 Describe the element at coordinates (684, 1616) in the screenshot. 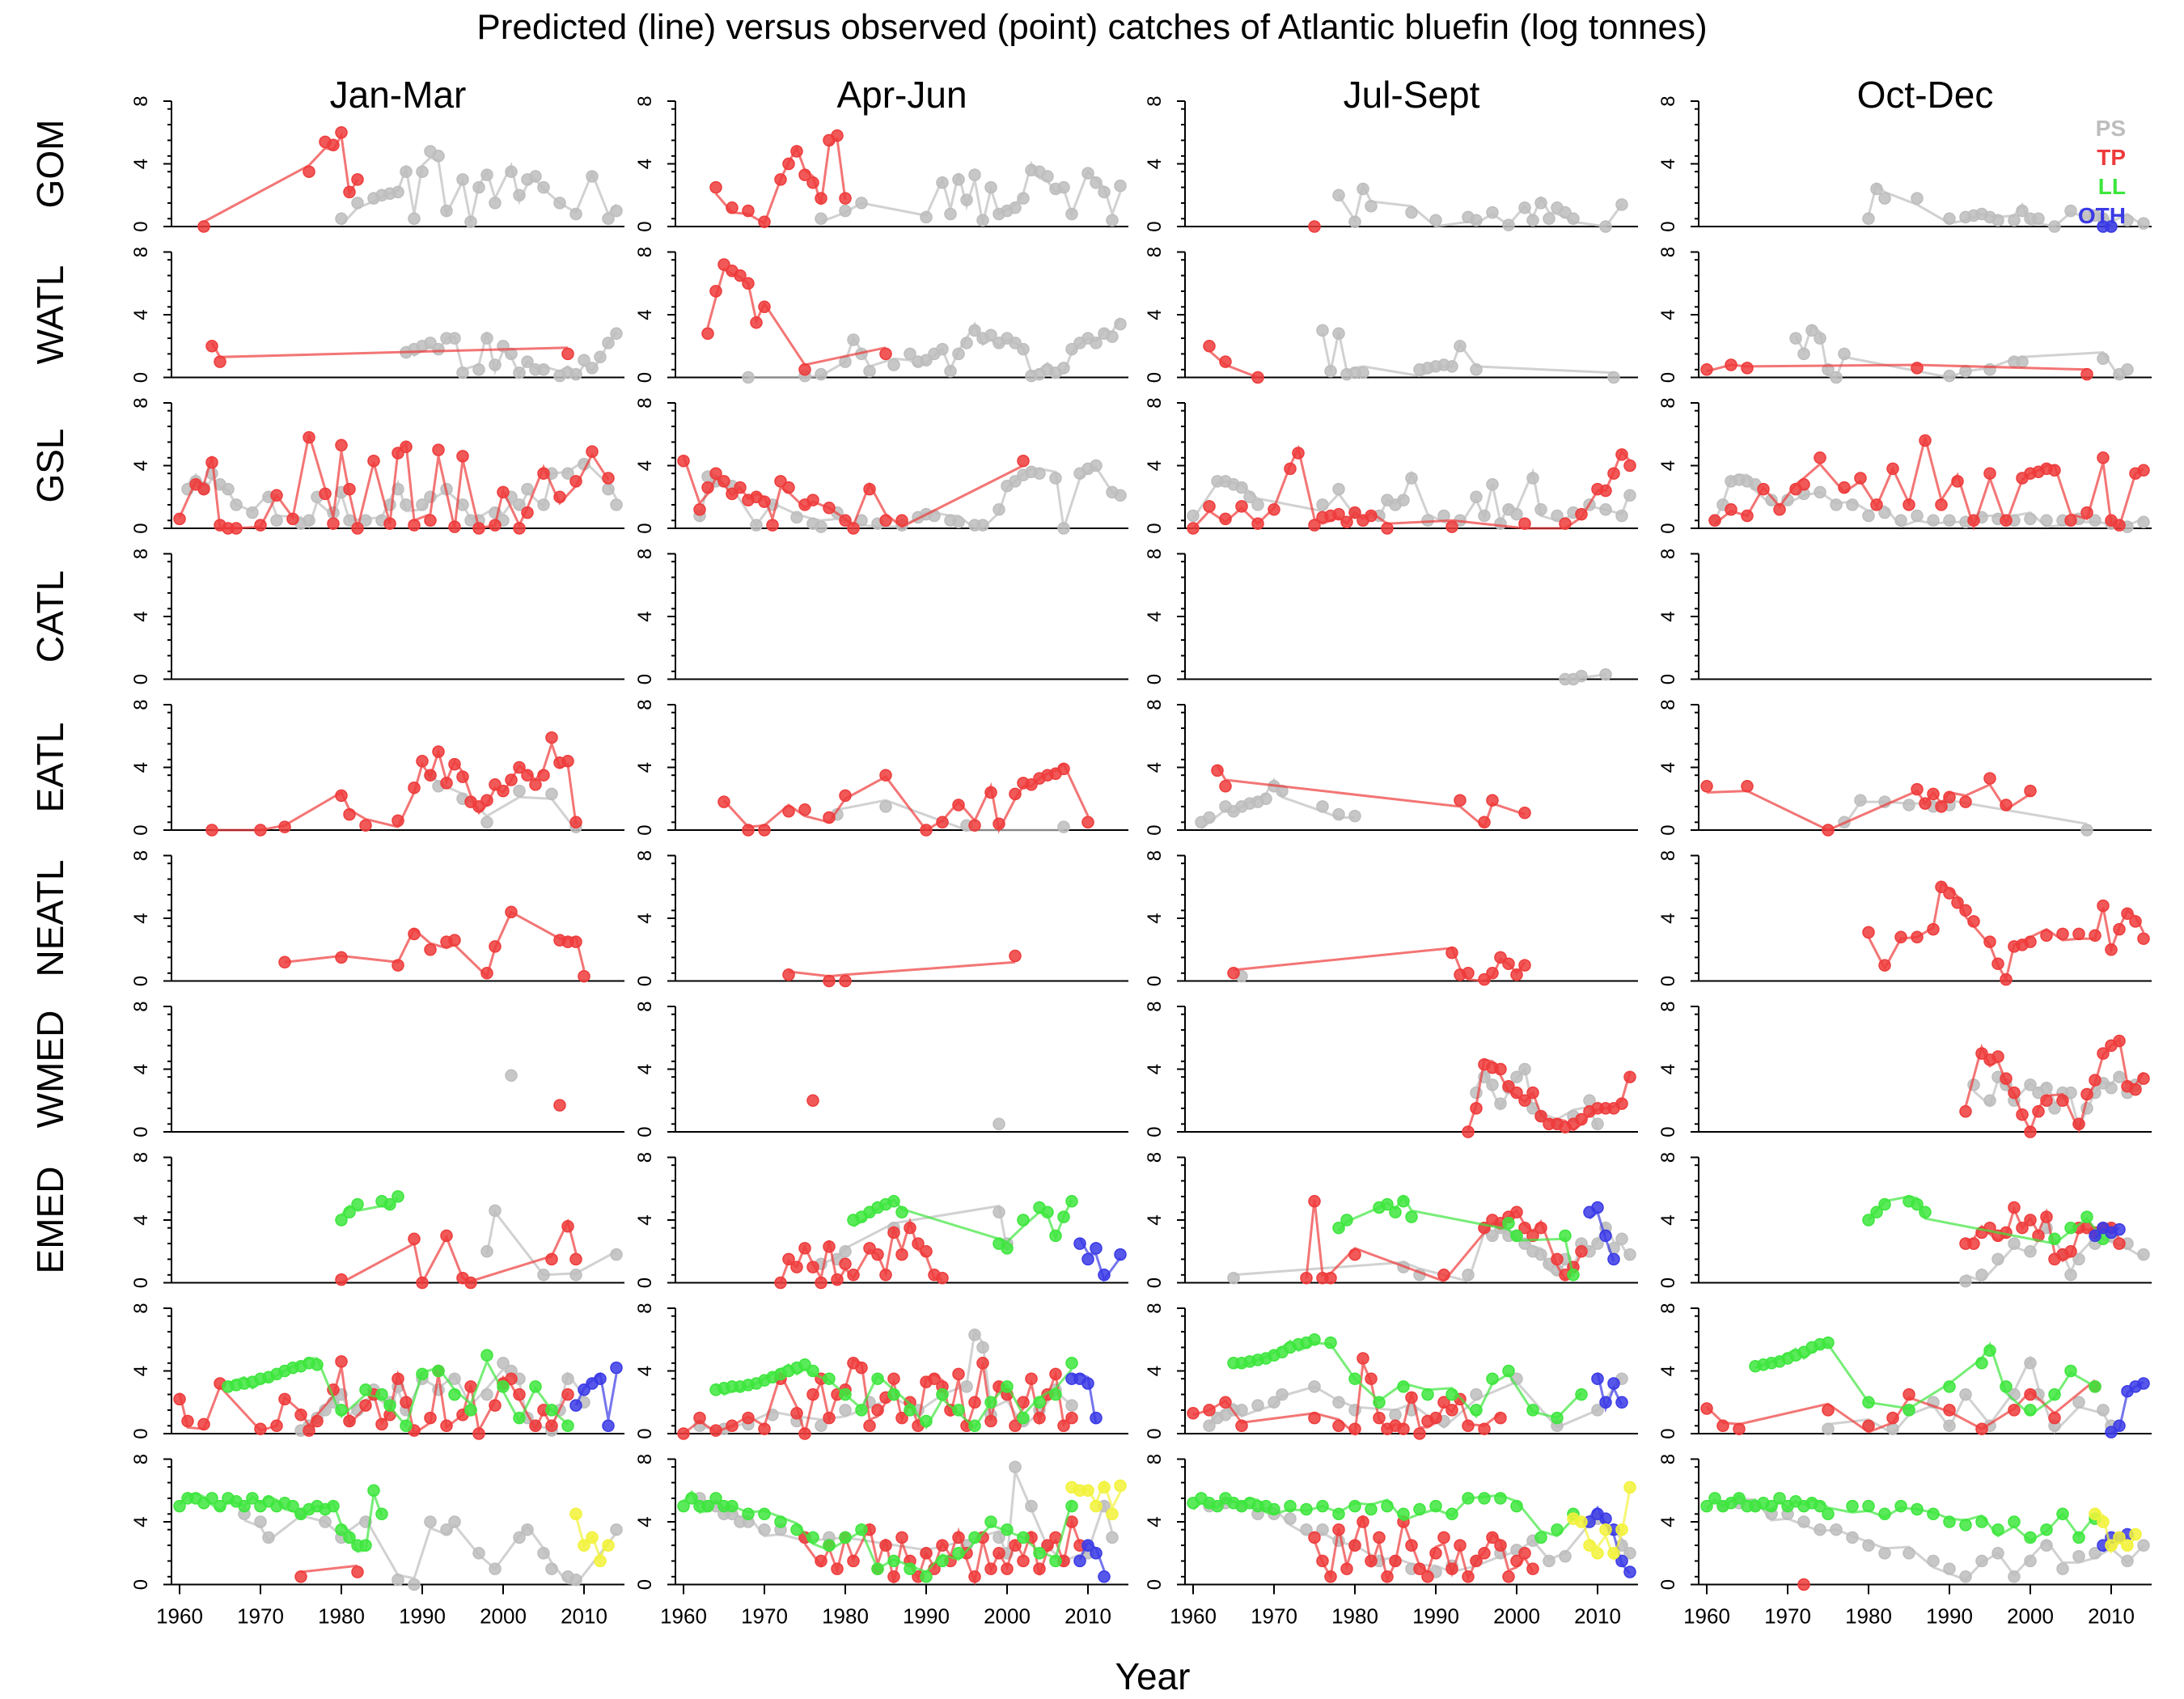

I see `x-tick-label: 1960` at that location.